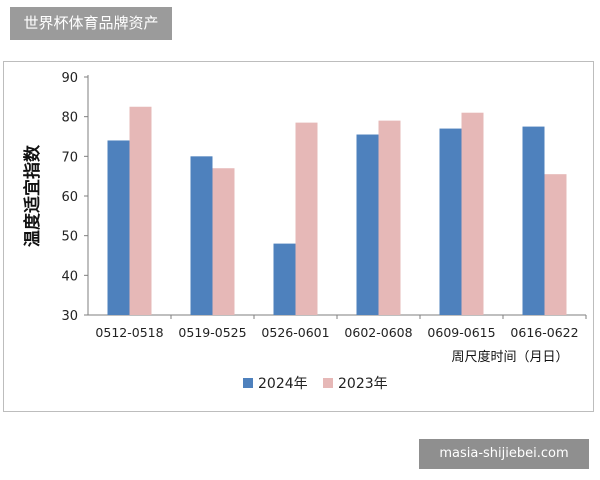 This screenshot has width=600, height=480. I want to click on y-tick-label: 80, so click(69, 118).